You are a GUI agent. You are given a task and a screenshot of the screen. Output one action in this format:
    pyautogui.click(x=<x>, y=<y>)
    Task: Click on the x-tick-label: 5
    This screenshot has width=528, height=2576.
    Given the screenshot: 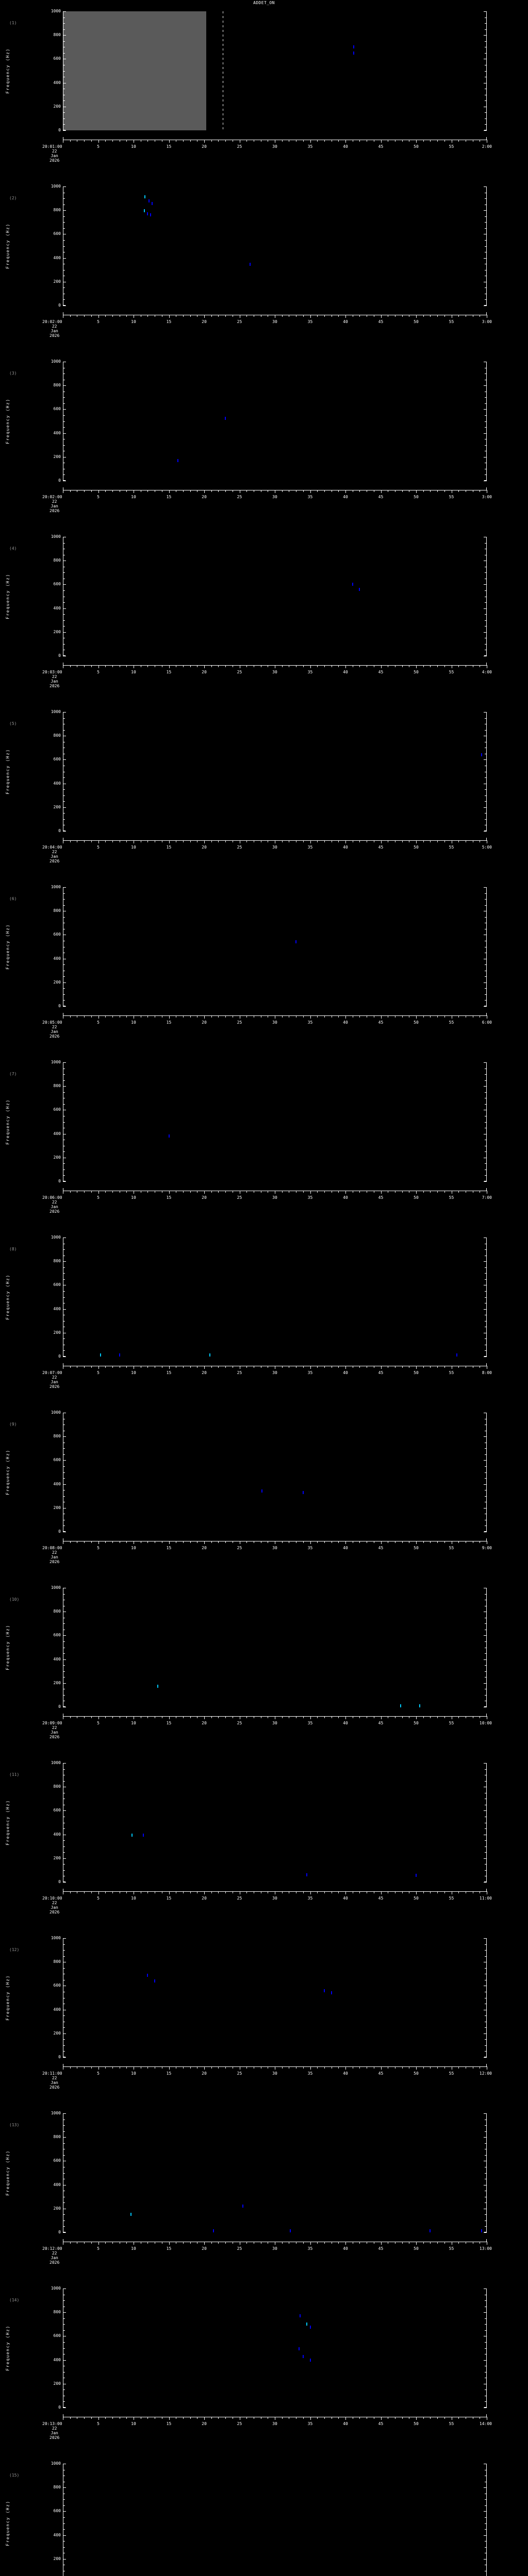 What is the action you would take?
    pyautogui.click(x=98, y=1022)
    